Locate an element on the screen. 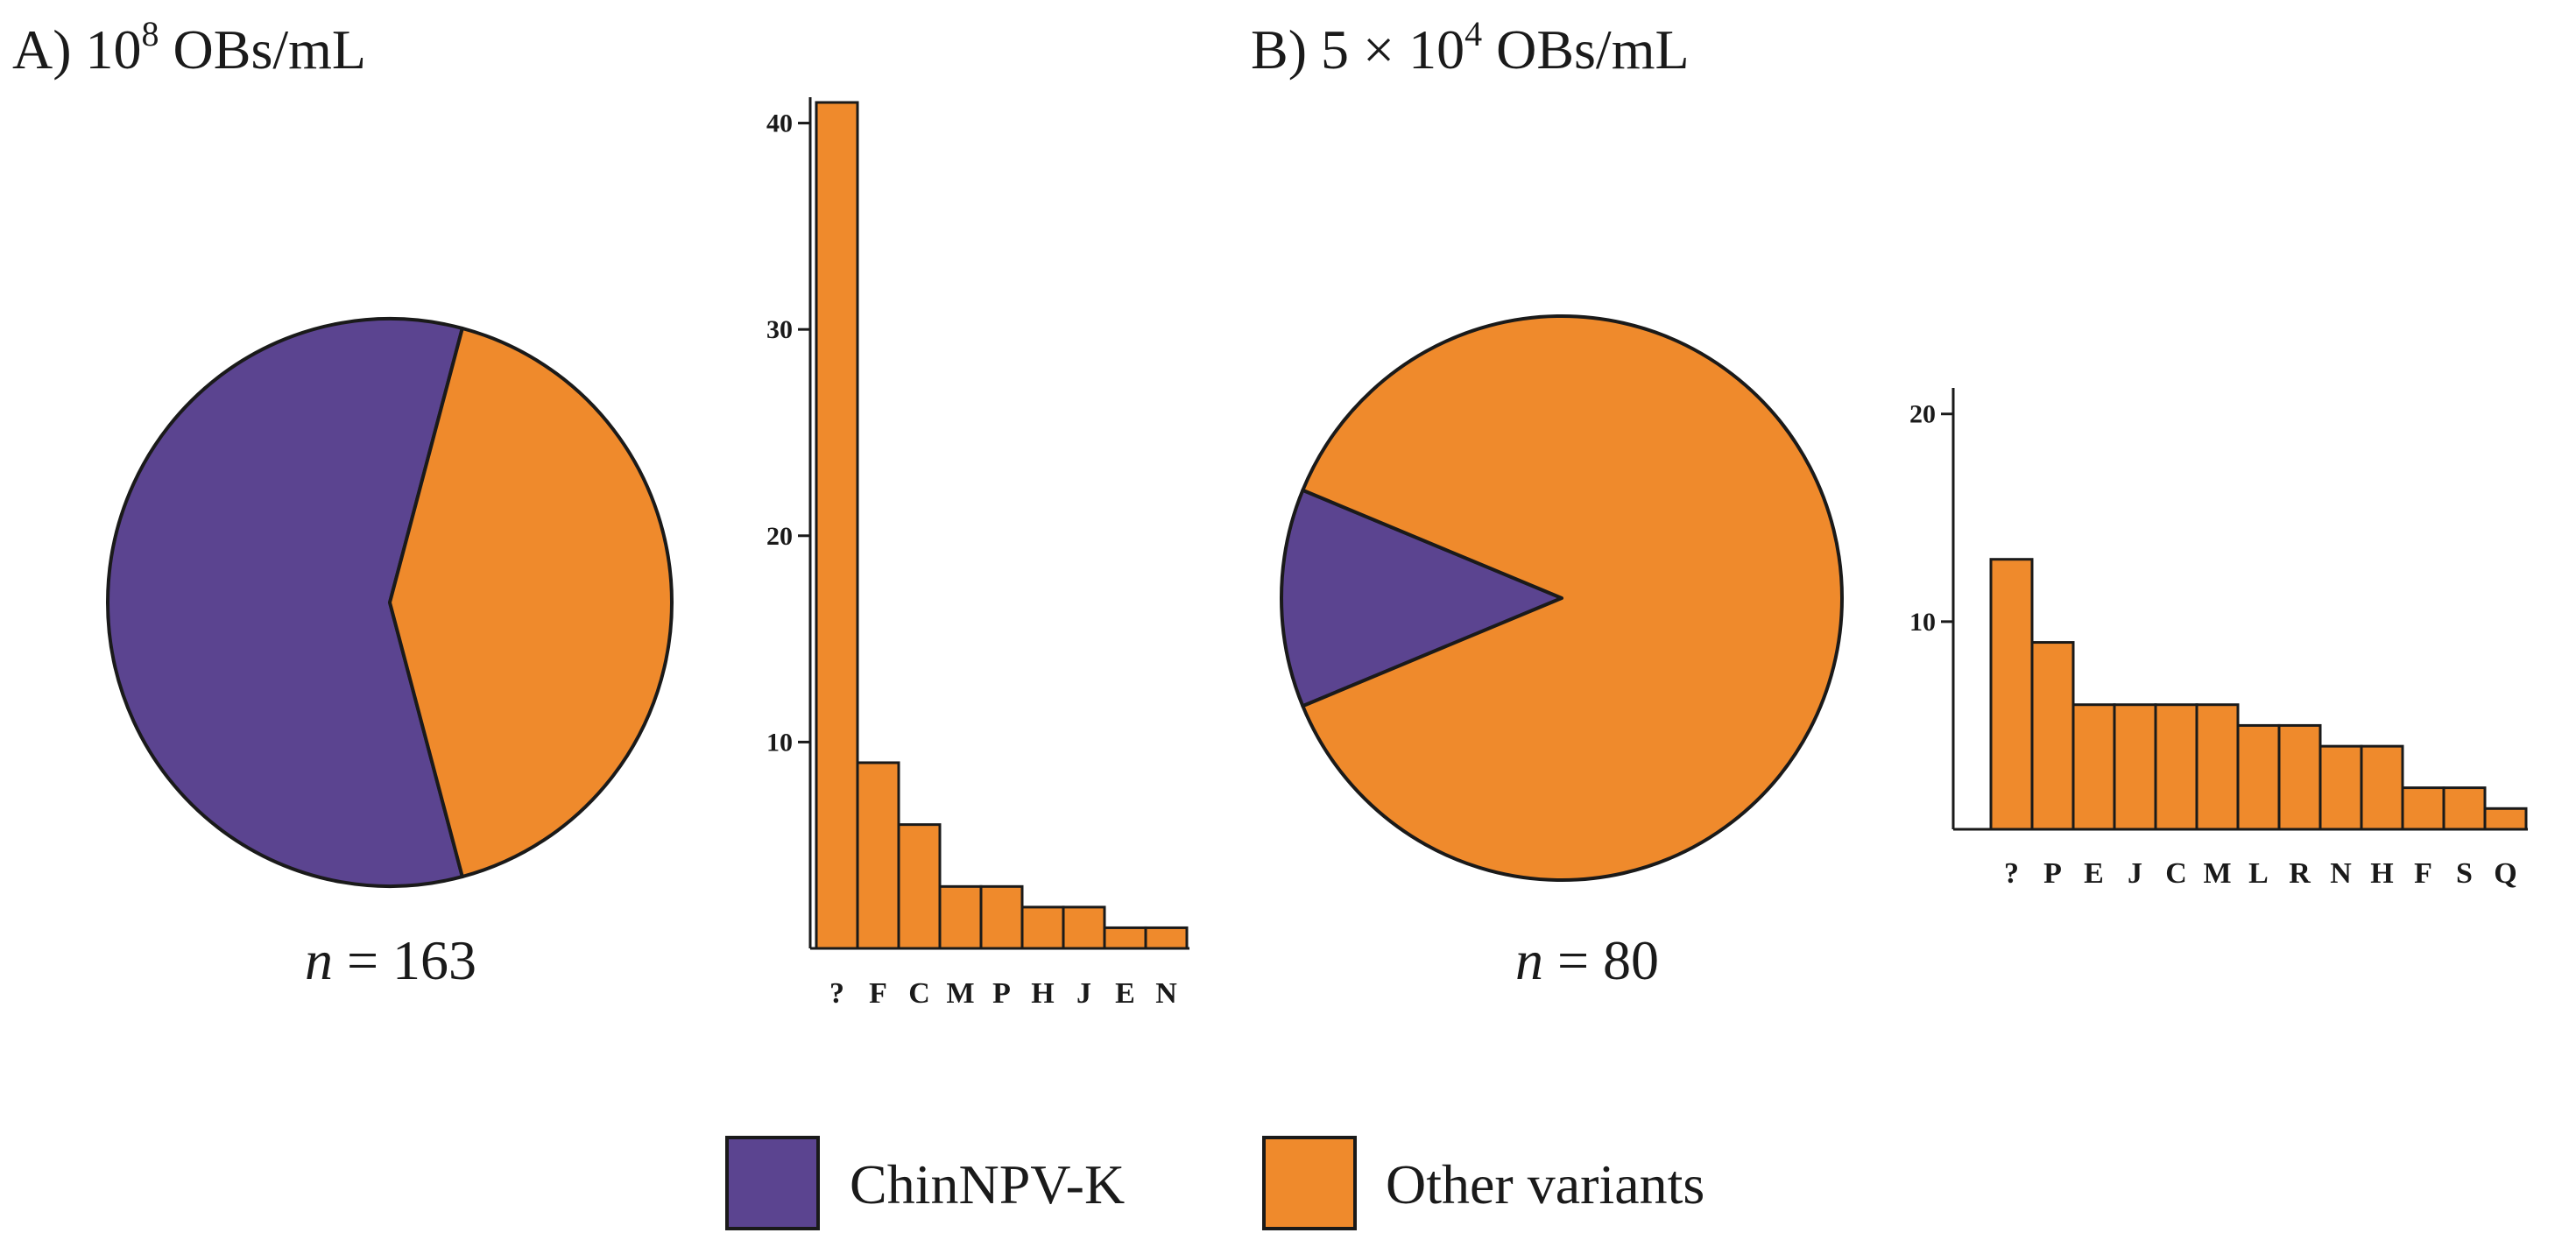 This screenshot has width=2576, height=1247. panel-b-bar-chart: 10 20? P E J C M L R N H F S Q is located at coordinates (2218, 639).